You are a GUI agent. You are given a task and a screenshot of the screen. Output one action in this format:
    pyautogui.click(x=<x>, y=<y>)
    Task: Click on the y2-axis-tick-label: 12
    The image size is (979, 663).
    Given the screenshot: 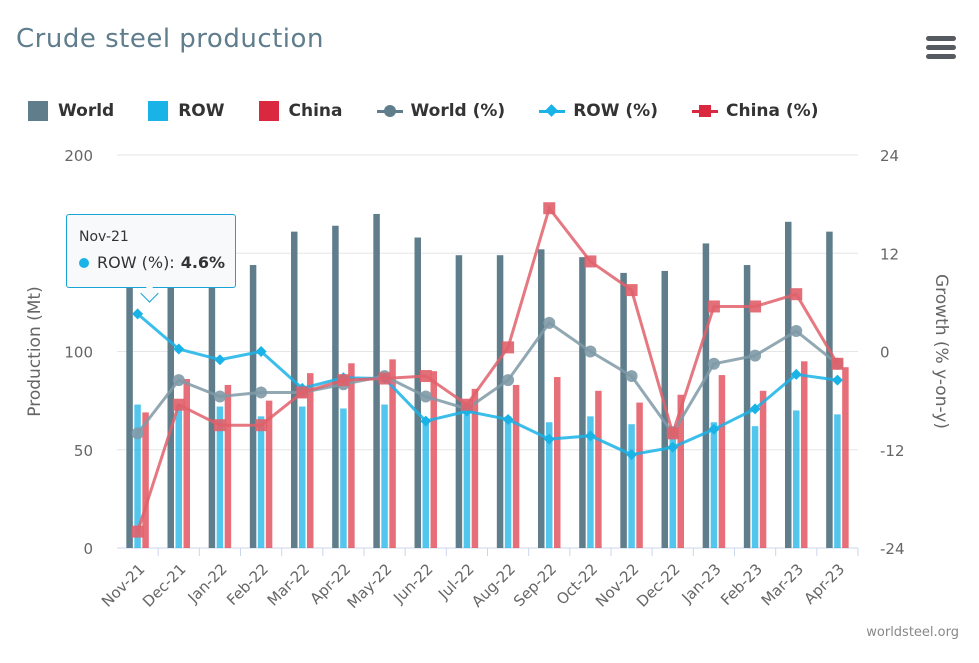 What is the action you would take?
    pyautogui.click(x=889, y=254)
    